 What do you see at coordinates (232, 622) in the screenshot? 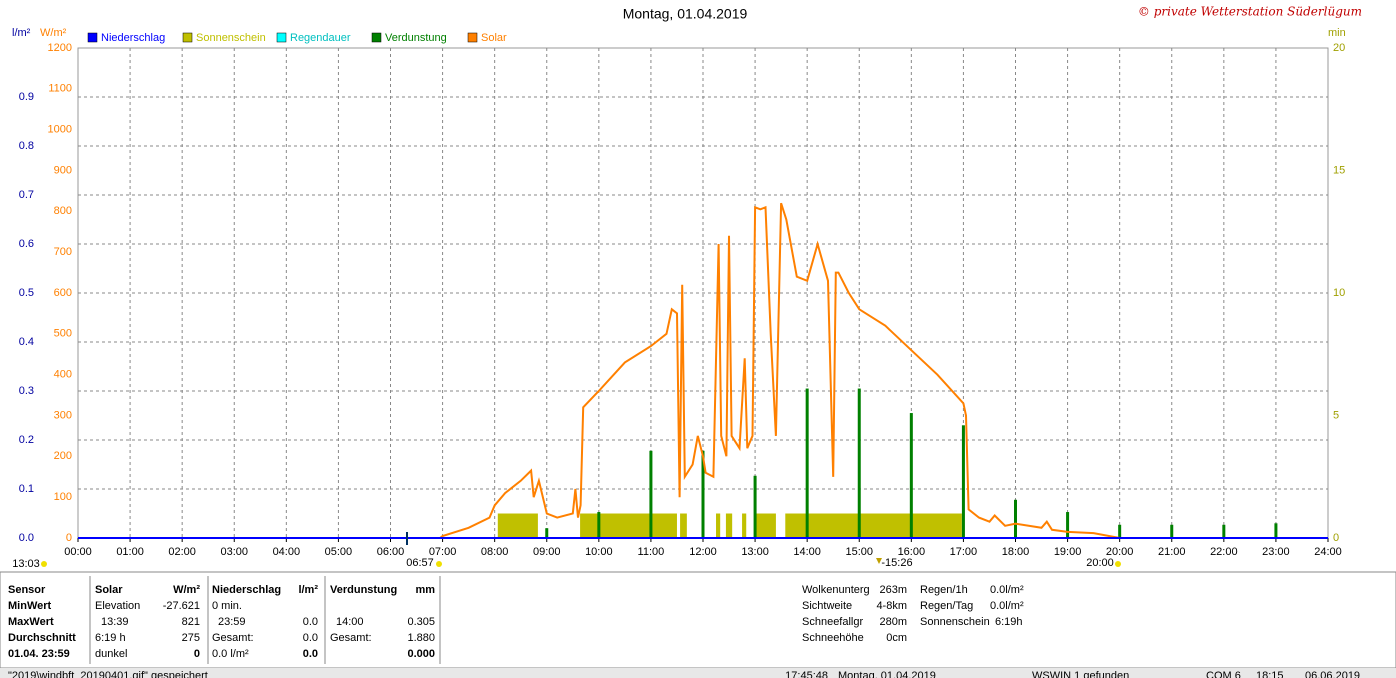
I see `stats-cell: 23:59` at bounding box center [232, 622].